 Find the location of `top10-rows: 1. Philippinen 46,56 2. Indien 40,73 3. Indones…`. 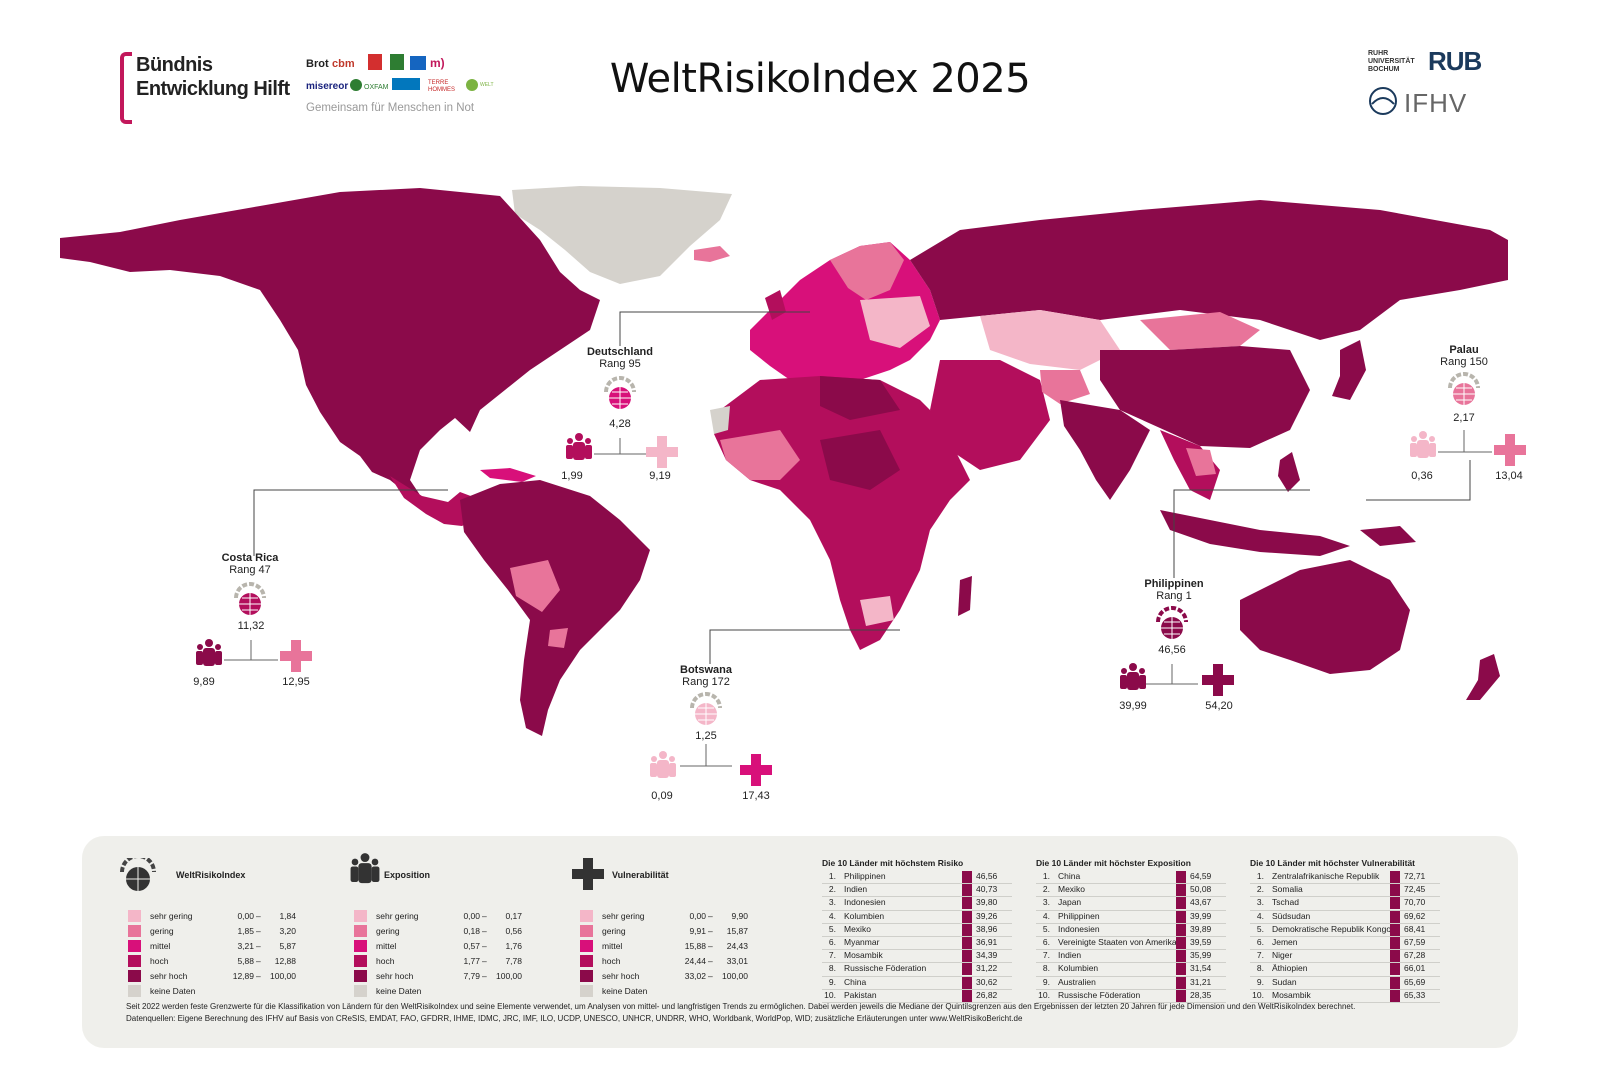

top10-rows: 1. Philippinen 46,56 2. Indien 40,73 3. Indones… is located at coordinates (917, 937).